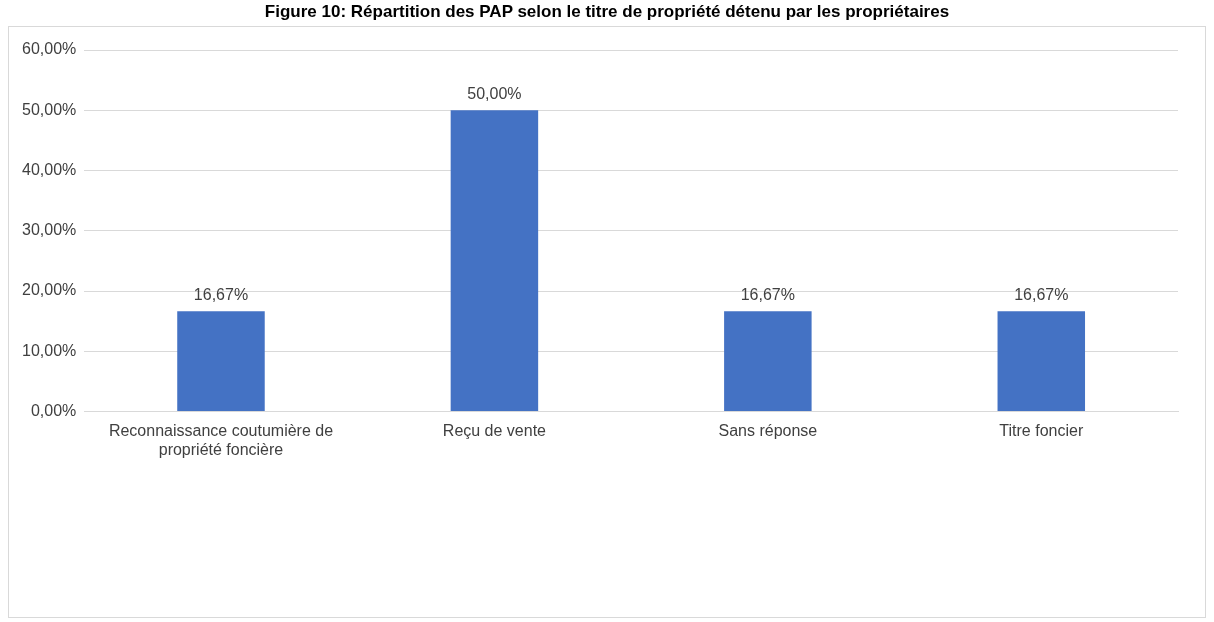 This screenshot has height=622, width=1214. Describe the element at coordinates (49, 49) in the screenshot. I see `y-tick-label: 60,00%` at that location.